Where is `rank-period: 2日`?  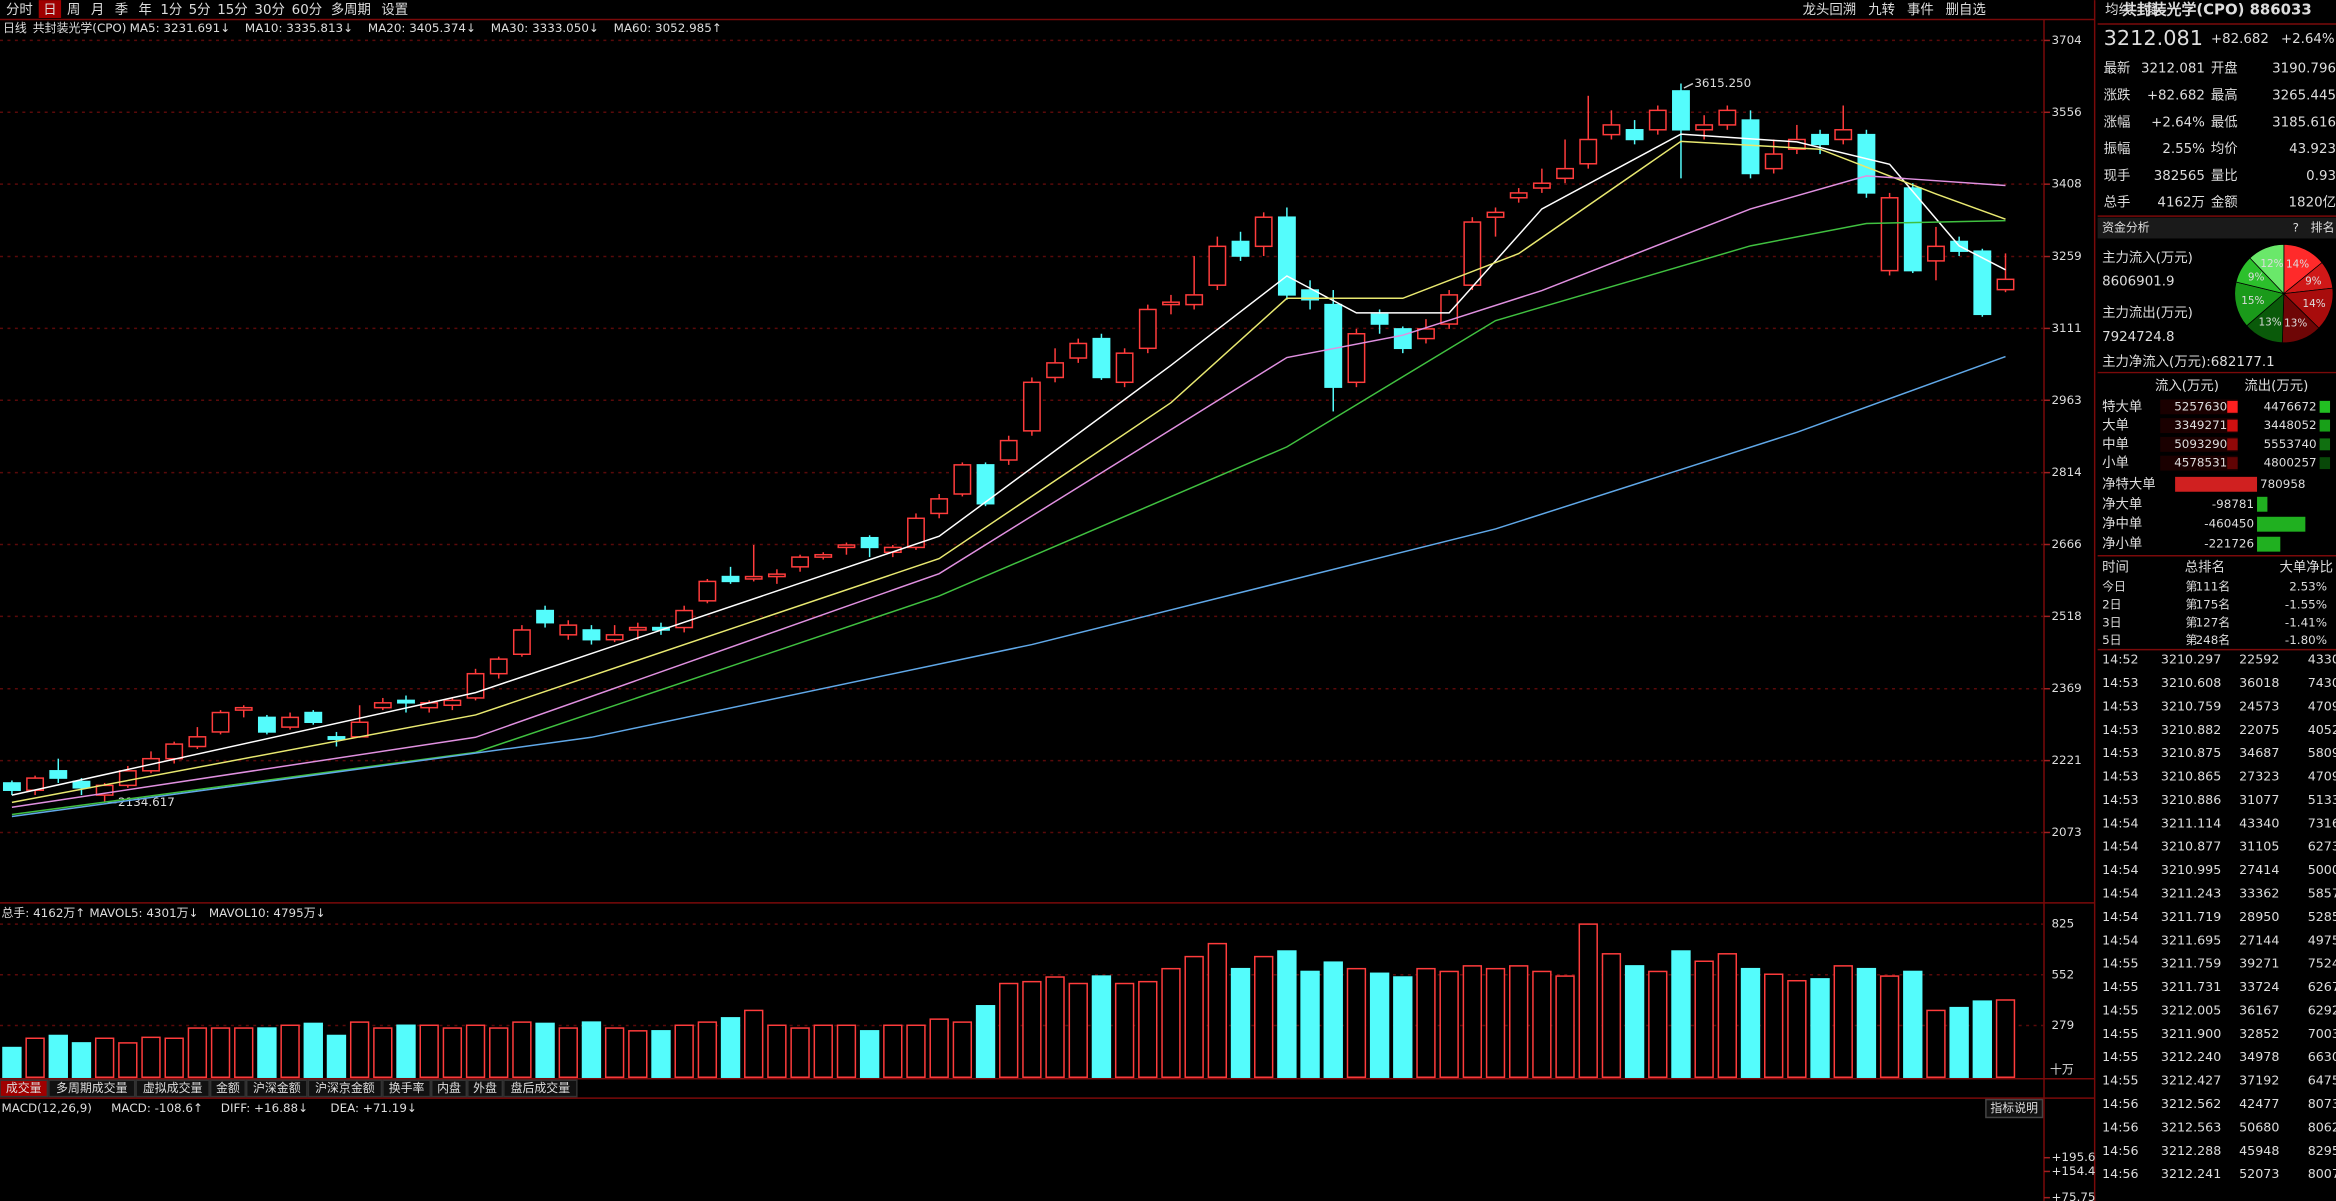 rank-period: 2日 is located at coordinates (2111, 604).